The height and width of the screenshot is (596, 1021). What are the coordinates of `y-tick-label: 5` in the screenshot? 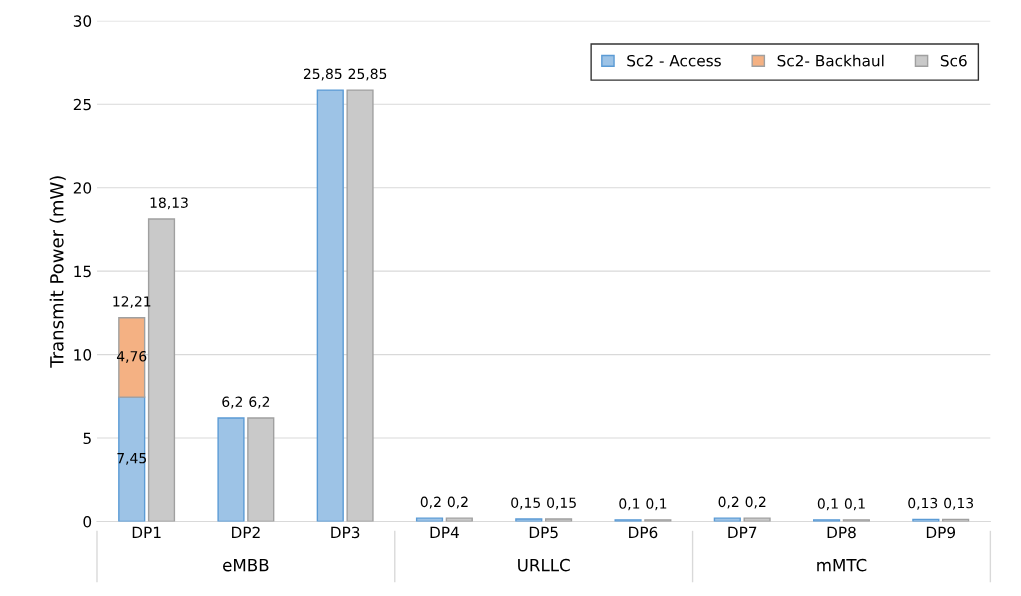 It's located at (87, 438).